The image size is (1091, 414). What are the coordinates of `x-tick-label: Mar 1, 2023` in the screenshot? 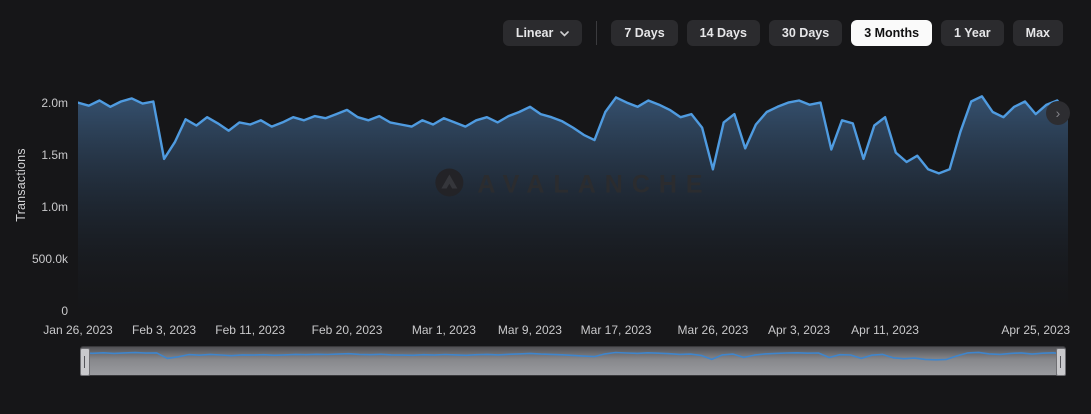 It's located at (443, 330).